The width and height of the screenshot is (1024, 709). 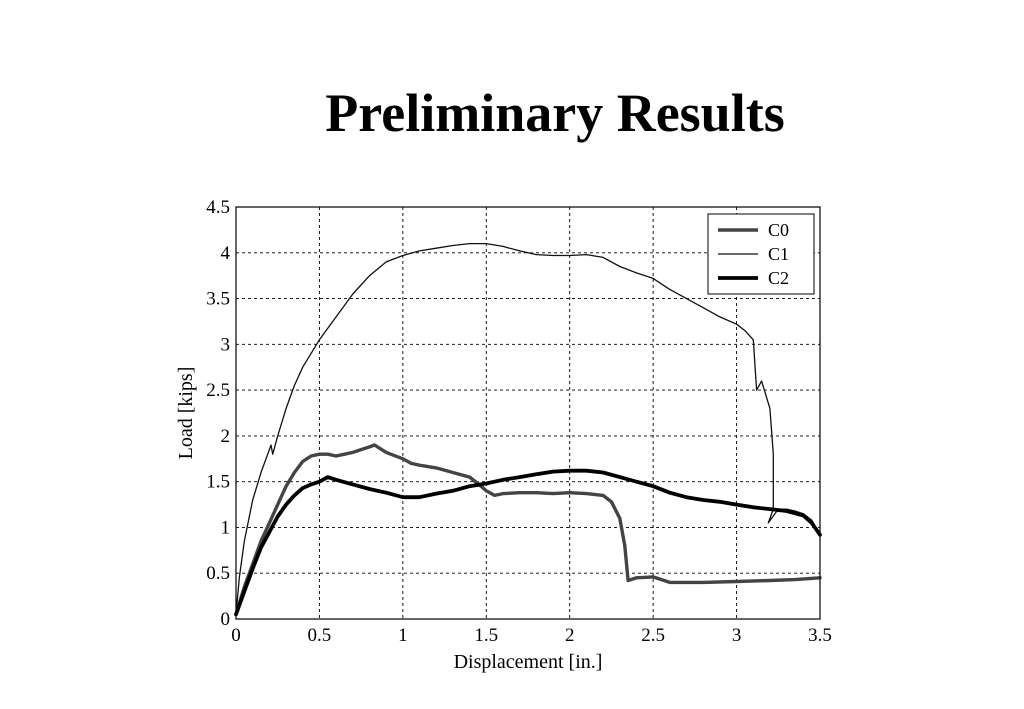 What do you see at coordinates (778, 230) in the screenshot?
I see `legend-label-c0: C0` at bounding box center [778, 230].